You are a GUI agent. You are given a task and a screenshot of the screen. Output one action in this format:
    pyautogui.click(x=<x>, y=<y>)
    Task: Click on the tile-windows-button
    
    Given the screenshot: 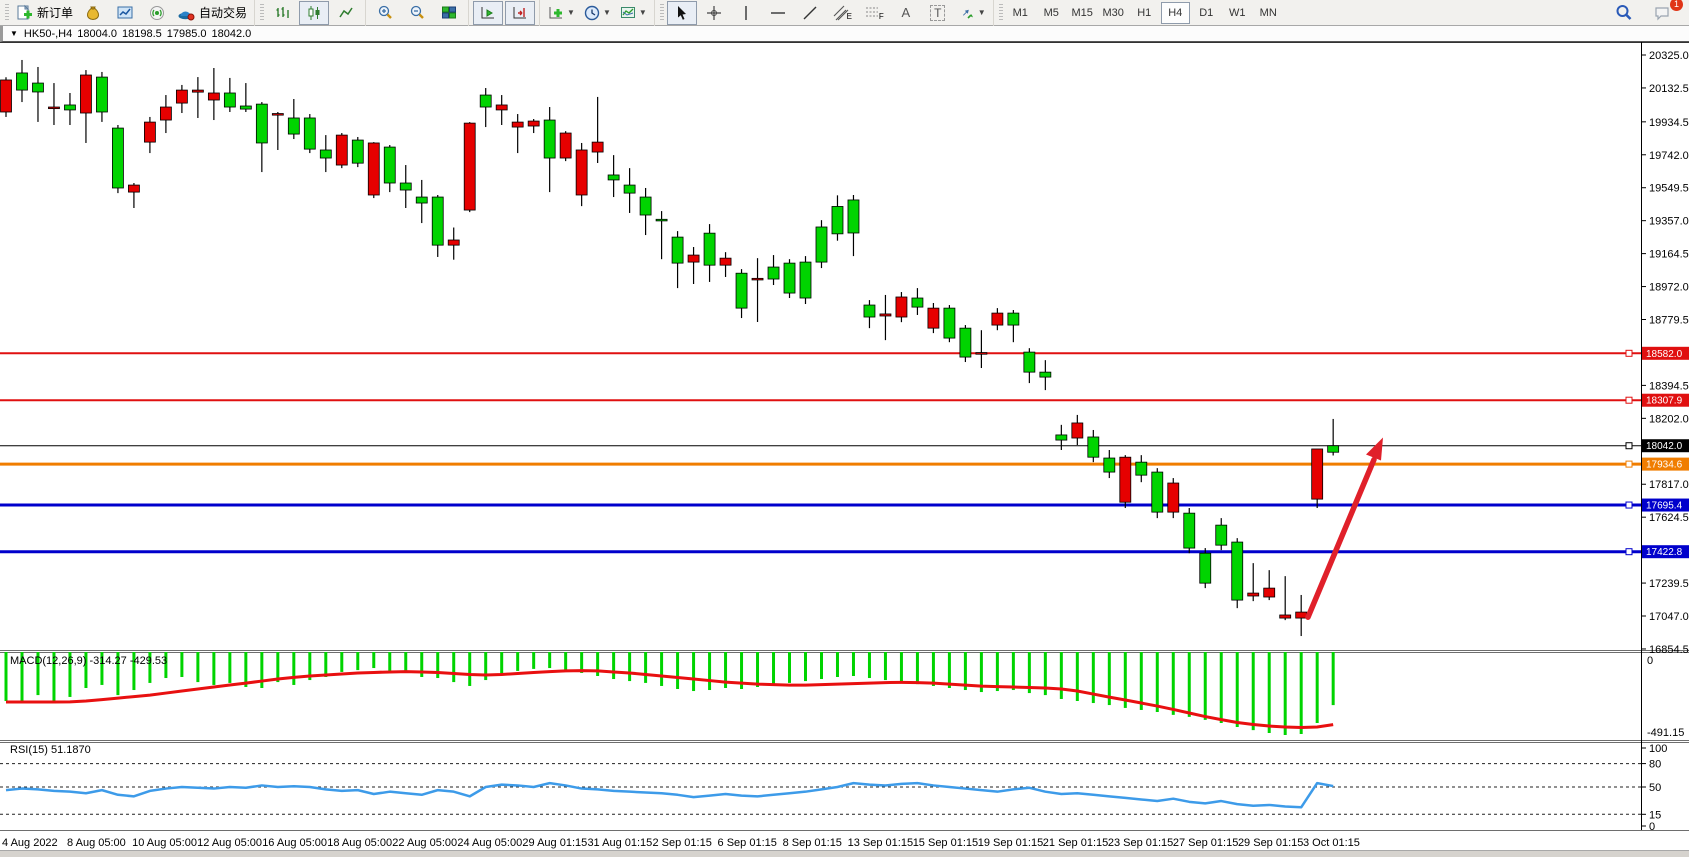 What is the action you would take?
    pyautogui.click(x=449, y=13)
    